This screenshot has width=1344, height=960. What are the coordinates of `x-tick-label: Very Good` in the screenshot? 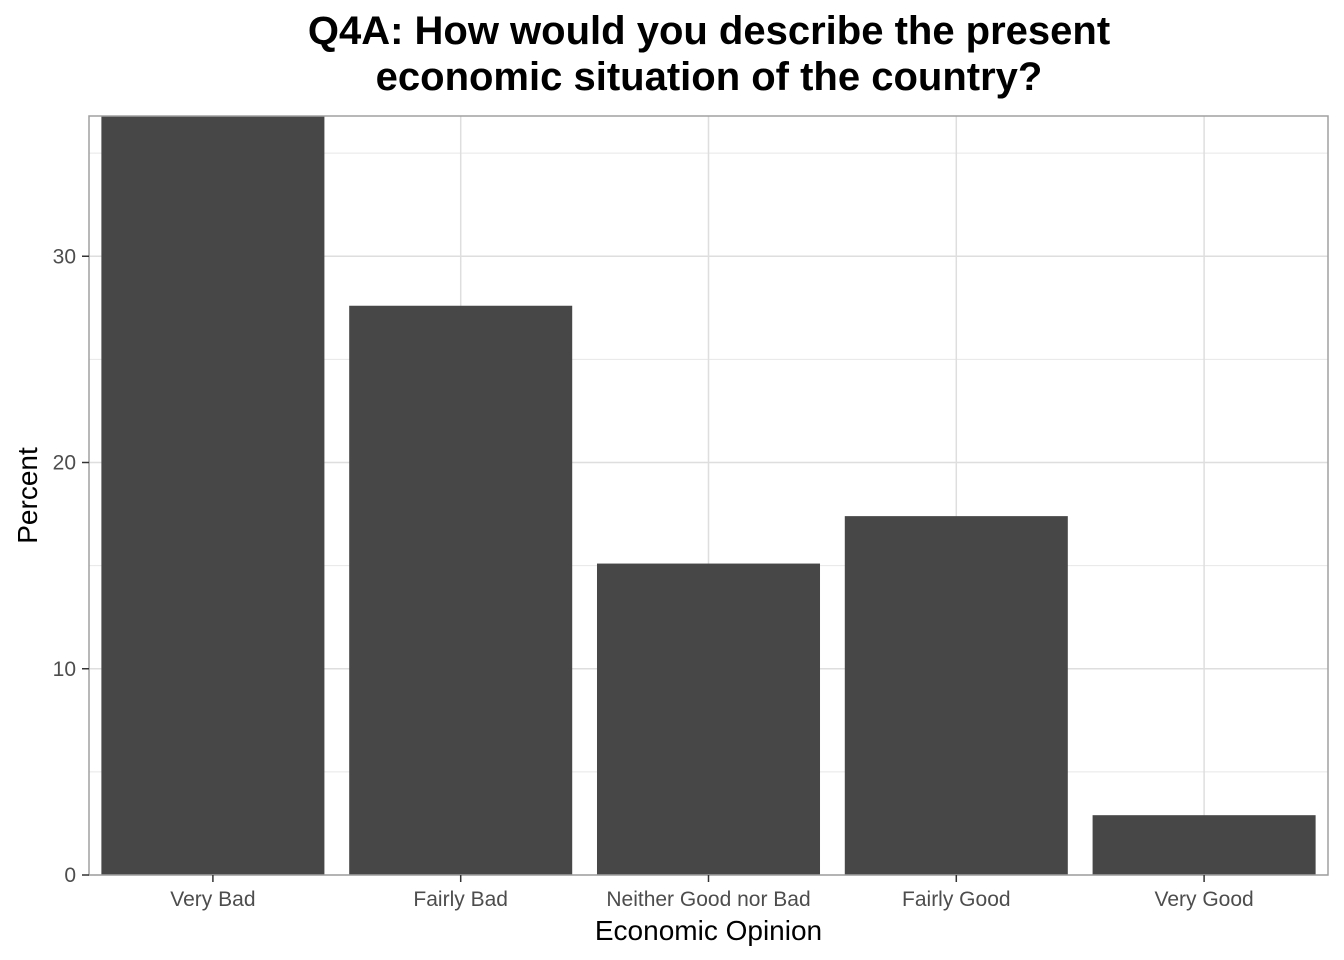 It's located at (1203, 899).